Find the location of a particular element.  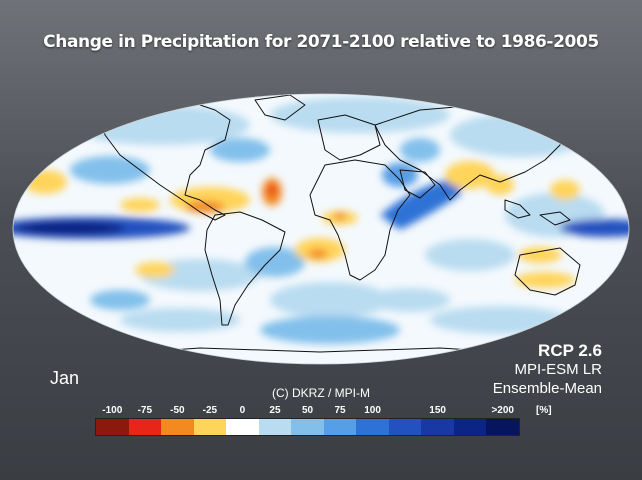

copyright-credit: (C) DKRZ / MPI-M is located at coordinates (321, 393).